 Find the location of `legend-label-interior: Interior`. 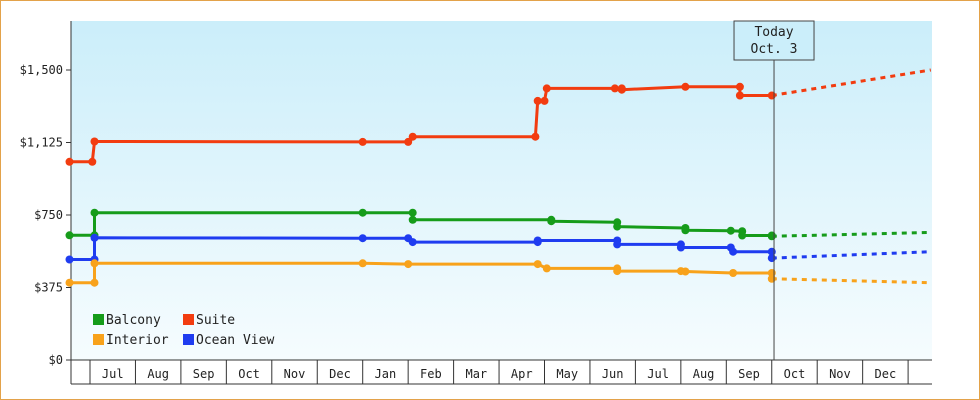

legend-label-interior: Interior is located at coordinates (137, 340).